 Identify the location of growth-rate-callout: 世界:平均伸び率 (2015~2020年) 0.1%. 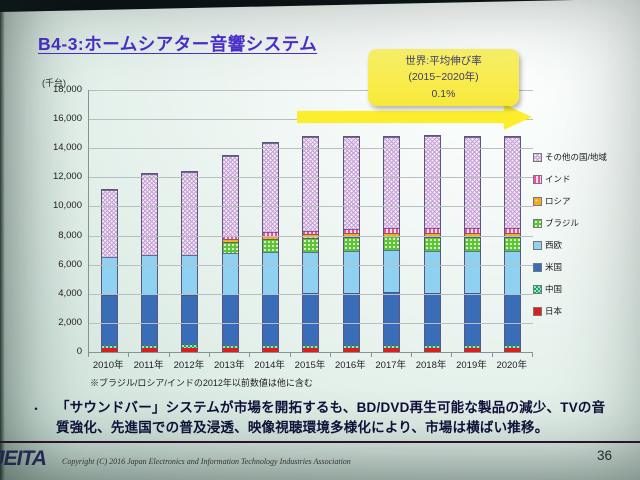
(443, 77).